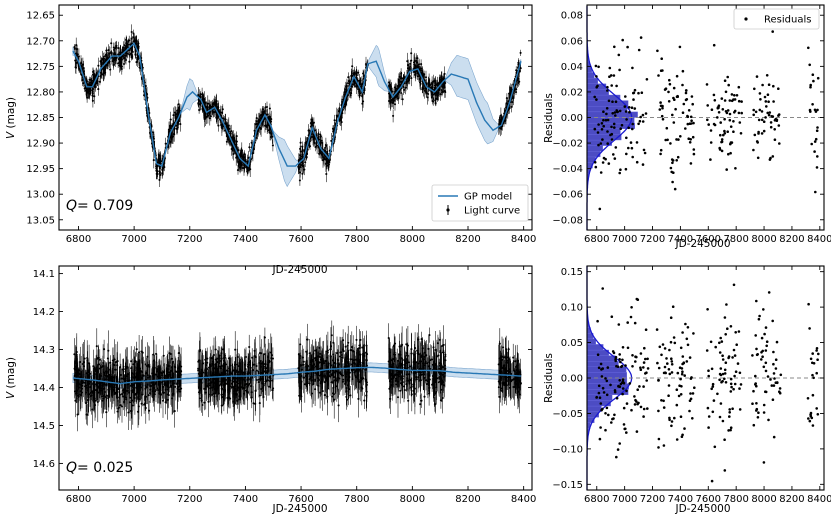  I want to click on histogram-bar, so click(603, 131).